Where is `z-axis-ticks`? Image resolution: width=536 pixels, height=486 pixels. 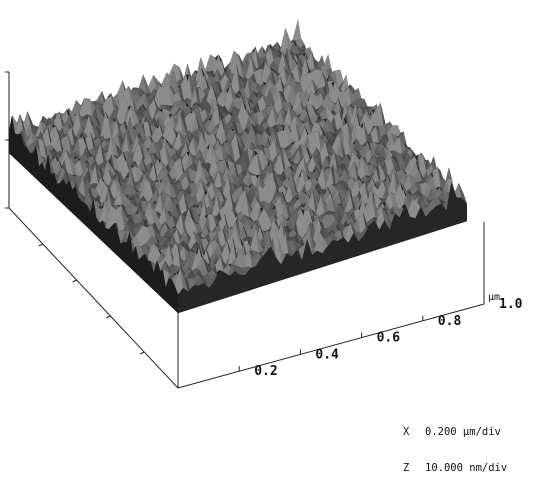 z-axis-ticks is located at coordinates (7, 140).